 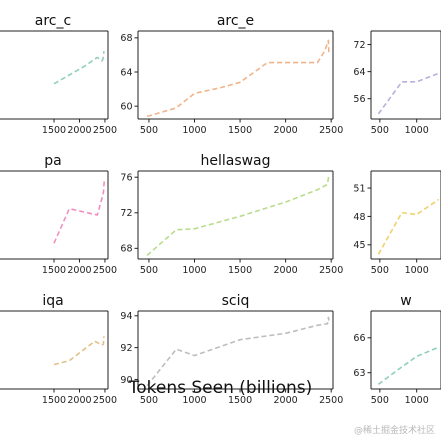 I want to click on subplot-hellaswag: hellaswag 500 1000 1500 2000 2500 68 72 76, so click(x=231, y=214).